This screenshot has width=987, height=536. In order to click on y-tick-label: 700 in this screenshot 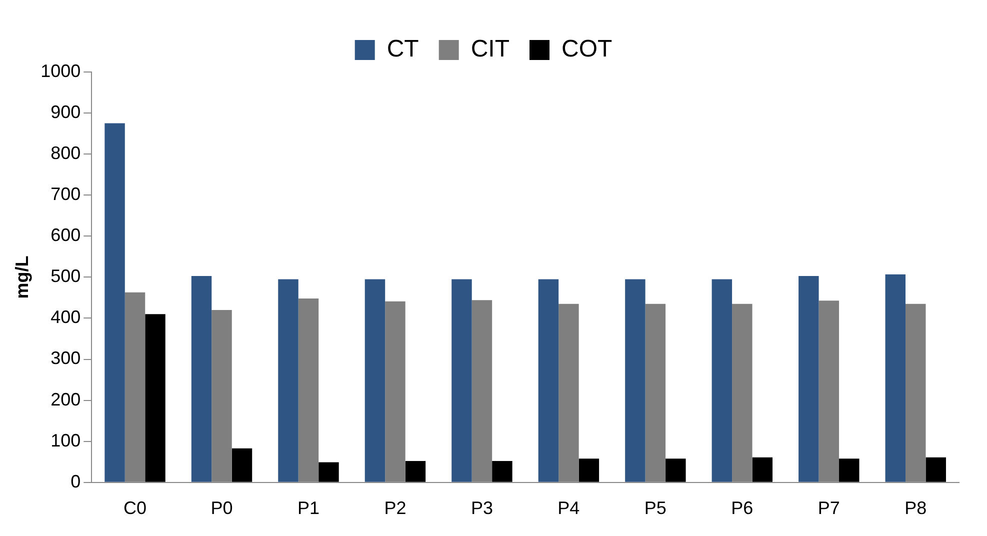, I will do `click(65, 194)`.